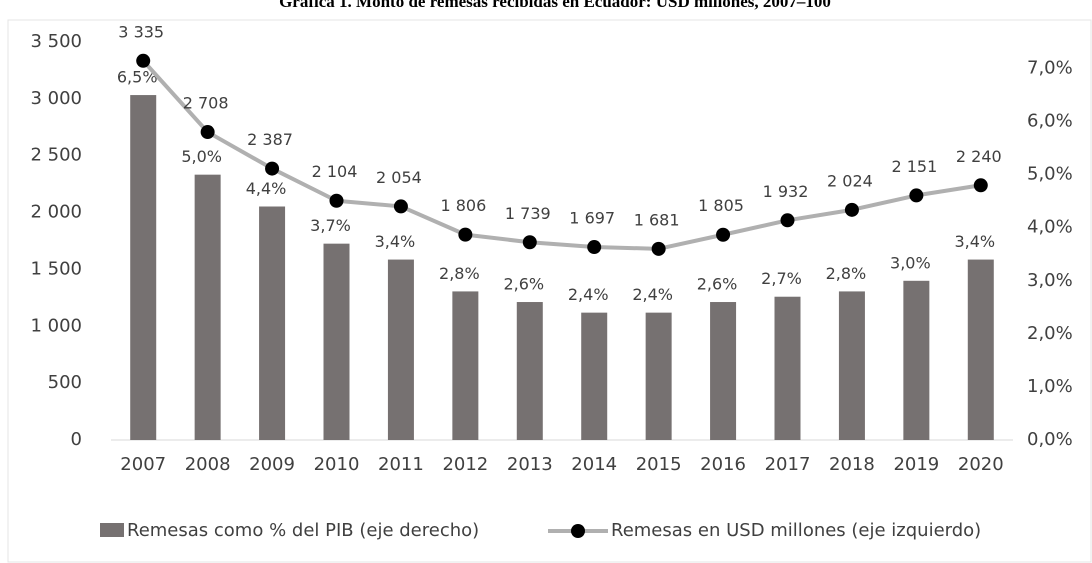 The height and width of the screenshot is (563, 1092). I want to click on y2-tick-label: 1,0%, so click(1050, 386).